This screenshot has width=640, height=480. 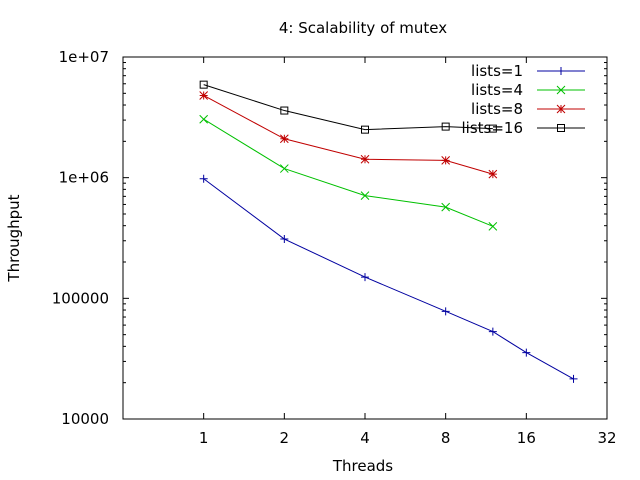 What do you see at coordinates (204, 438) in the screenshot?
I see `x-tick-label: 1` at bounding box center [204, 438].